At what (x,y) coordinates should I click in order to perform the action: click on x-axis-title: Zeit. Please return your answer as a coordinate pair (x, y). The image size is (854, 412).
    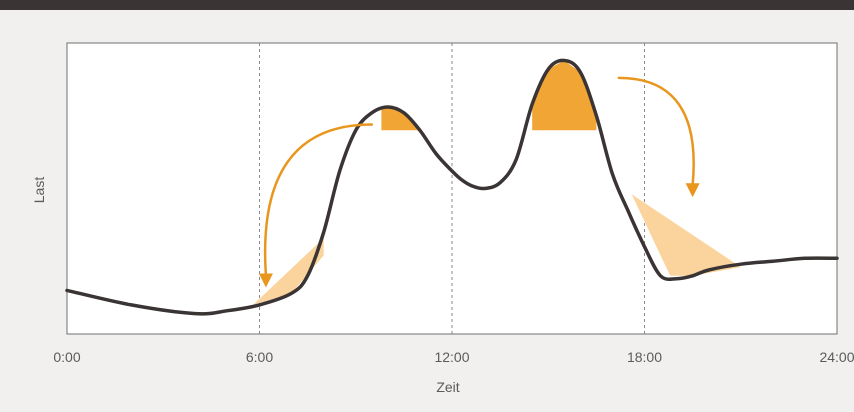
    Looking at the image, I should click on (447, 387).